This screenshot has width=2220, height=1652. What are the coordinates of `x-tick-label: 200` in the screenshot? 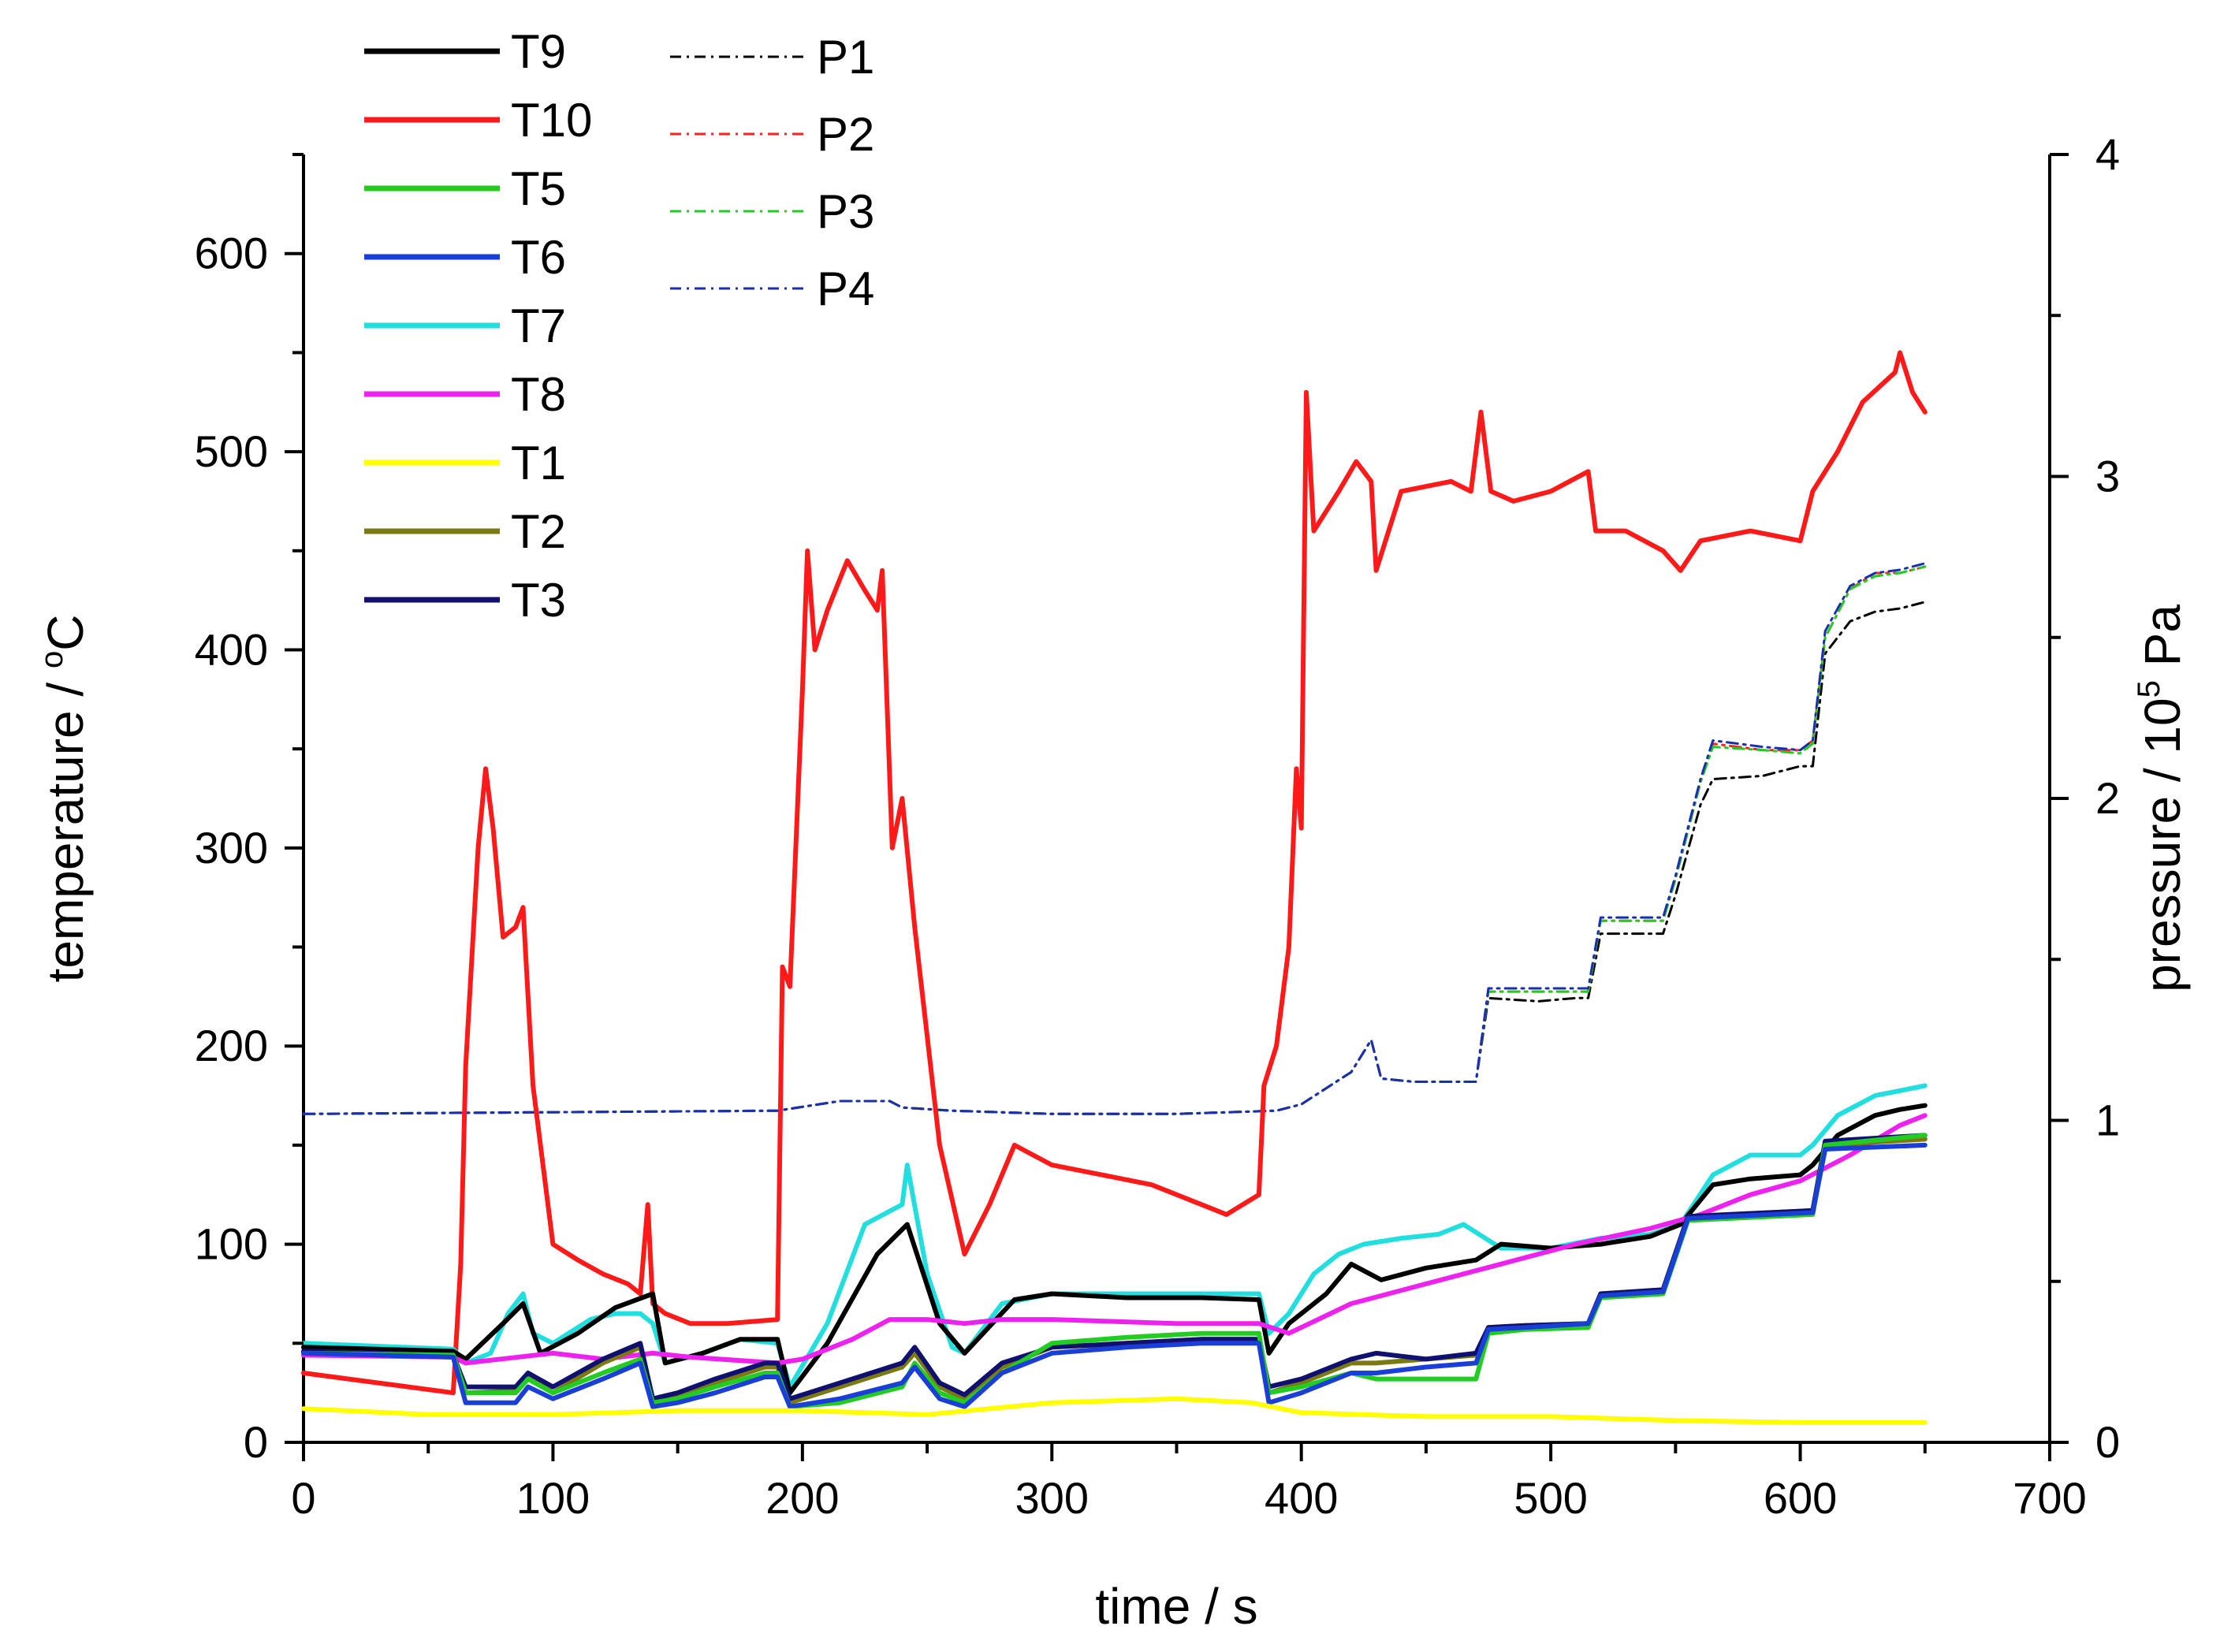 It's located at (802, 1498).